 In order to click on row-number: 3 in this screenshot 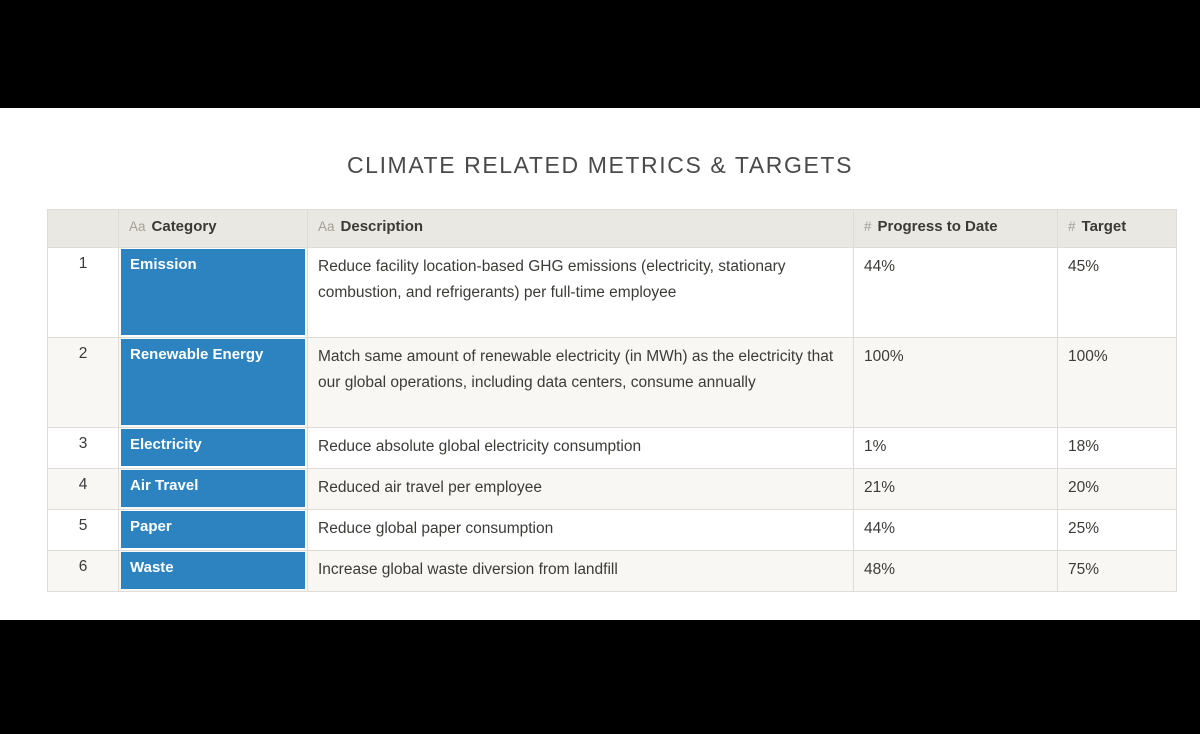, I will do `click(83, 448)`.